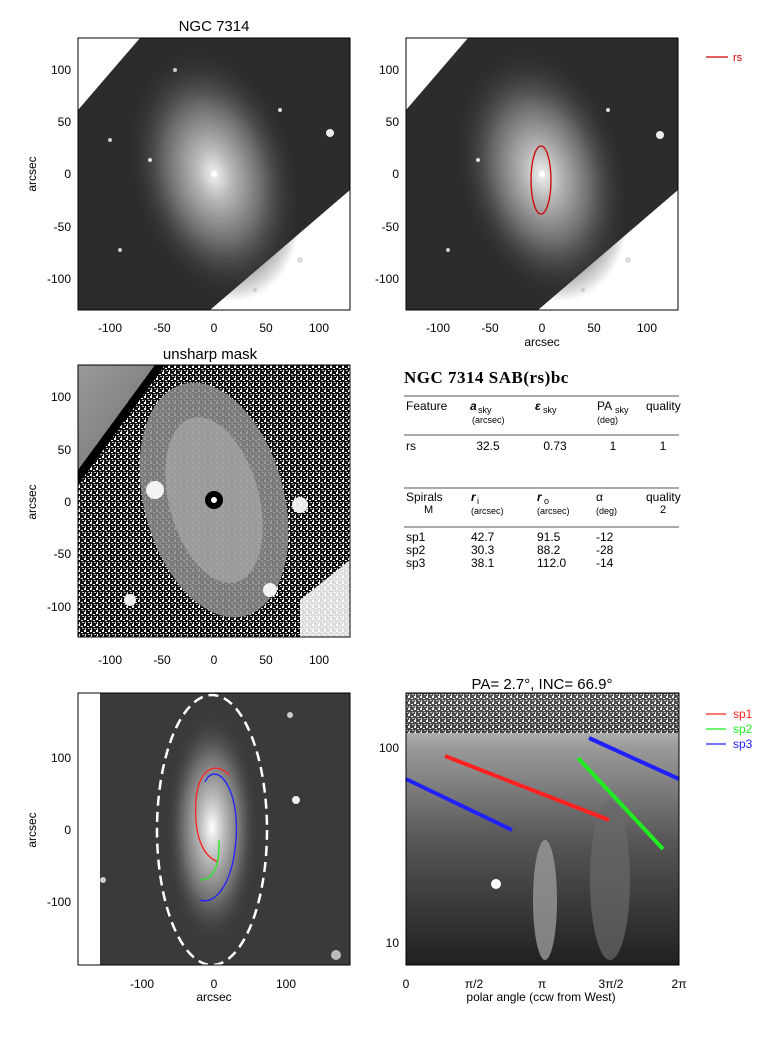 This screenshot has width=779, height=1039. What do you see at coordinates (416, 537) in the screenshot?
I see `sp-row-name: sp1` at bounding box center [416, 537].